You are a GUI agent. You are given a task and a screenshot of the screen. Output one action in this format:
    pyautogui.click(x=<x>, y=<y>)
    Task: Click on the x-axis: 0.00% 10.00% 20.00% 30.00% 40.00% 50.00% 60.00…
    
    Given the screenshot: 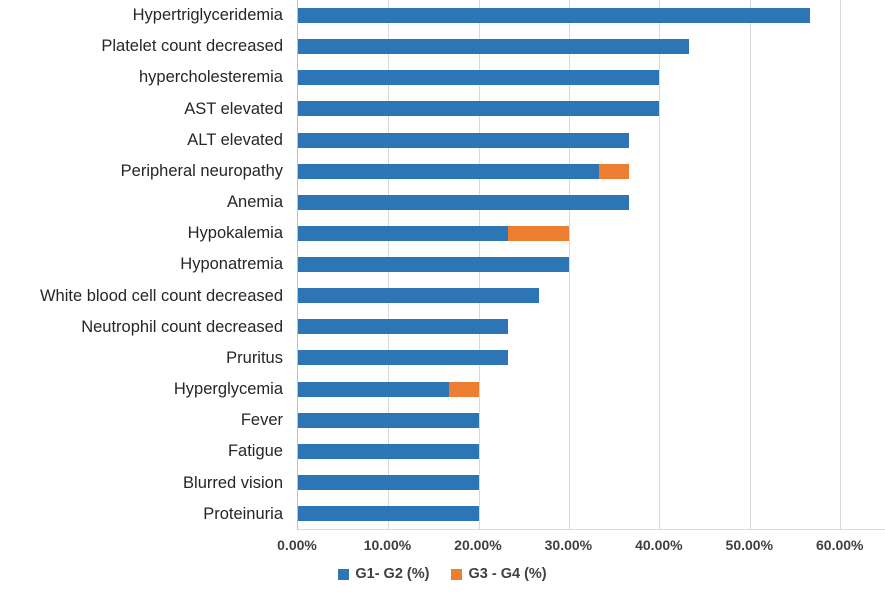 What is the action you would take?
    pyautogui.click(x=581, y=547)
    